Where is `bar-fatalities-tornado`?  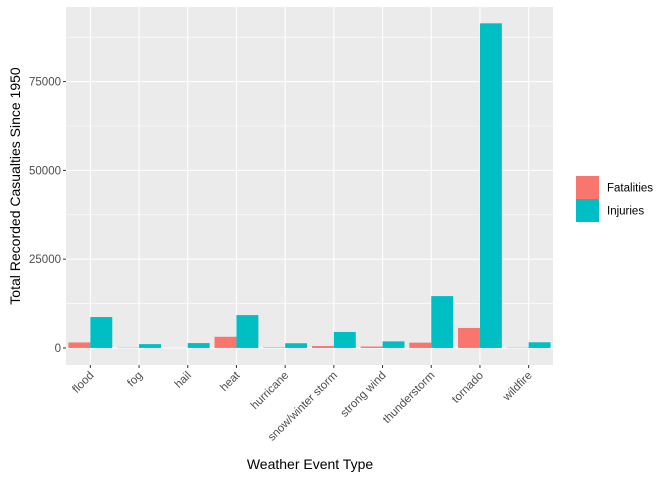
bar-fatalities-tornado is located at coordinates (469, 338).